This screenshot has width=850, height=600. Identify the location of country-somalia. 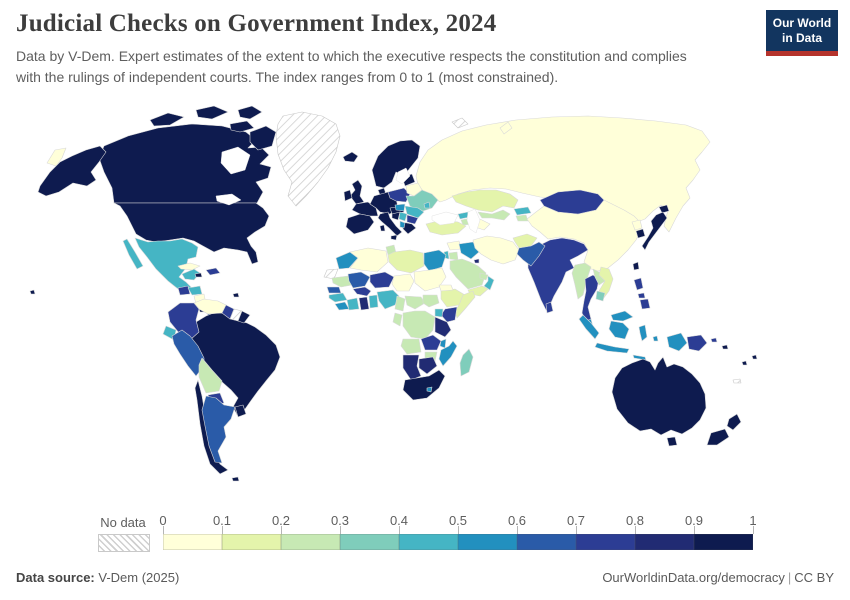
(465, 304).